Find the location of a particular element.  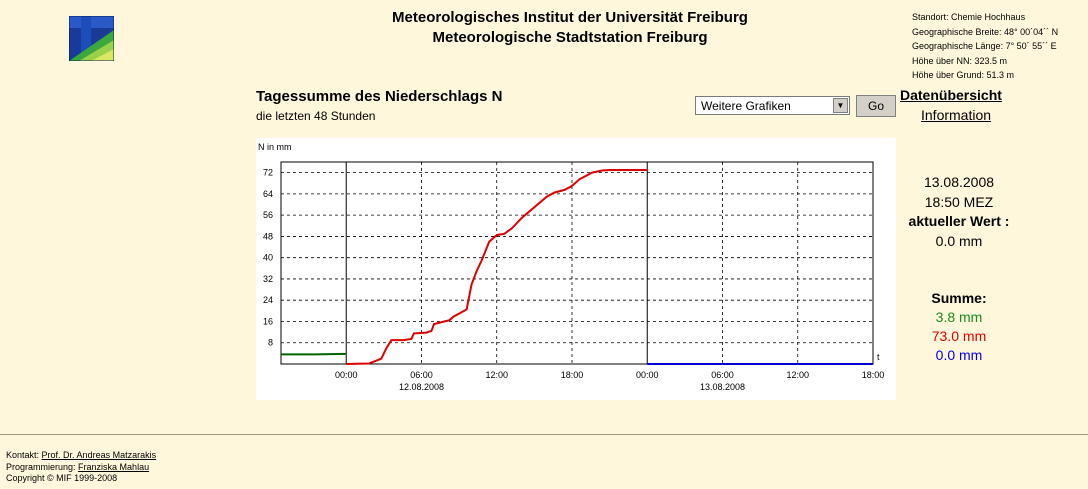

y-tick-label: 24 is located at coordinates (268, 300).